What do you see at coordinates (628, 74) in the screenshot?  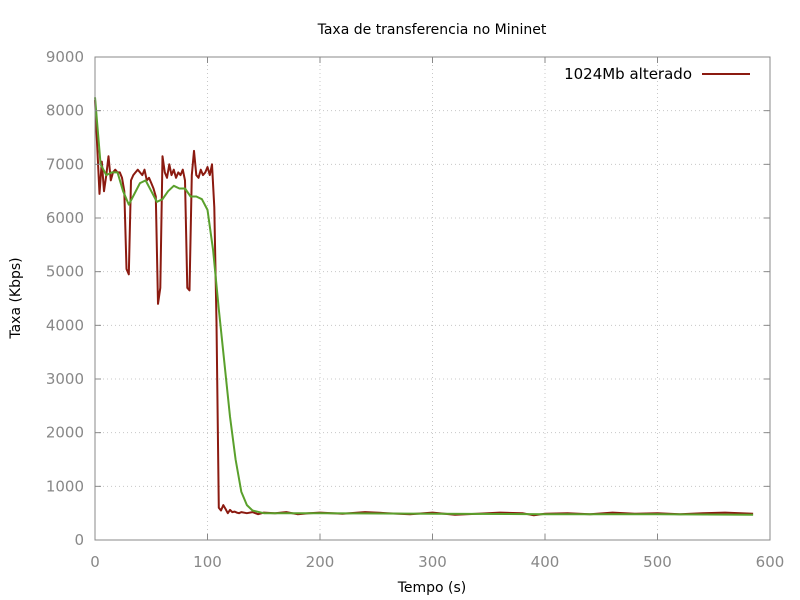 I see `legend-entry-label: 1024Mb alterado` at bounding box center [628, 74].